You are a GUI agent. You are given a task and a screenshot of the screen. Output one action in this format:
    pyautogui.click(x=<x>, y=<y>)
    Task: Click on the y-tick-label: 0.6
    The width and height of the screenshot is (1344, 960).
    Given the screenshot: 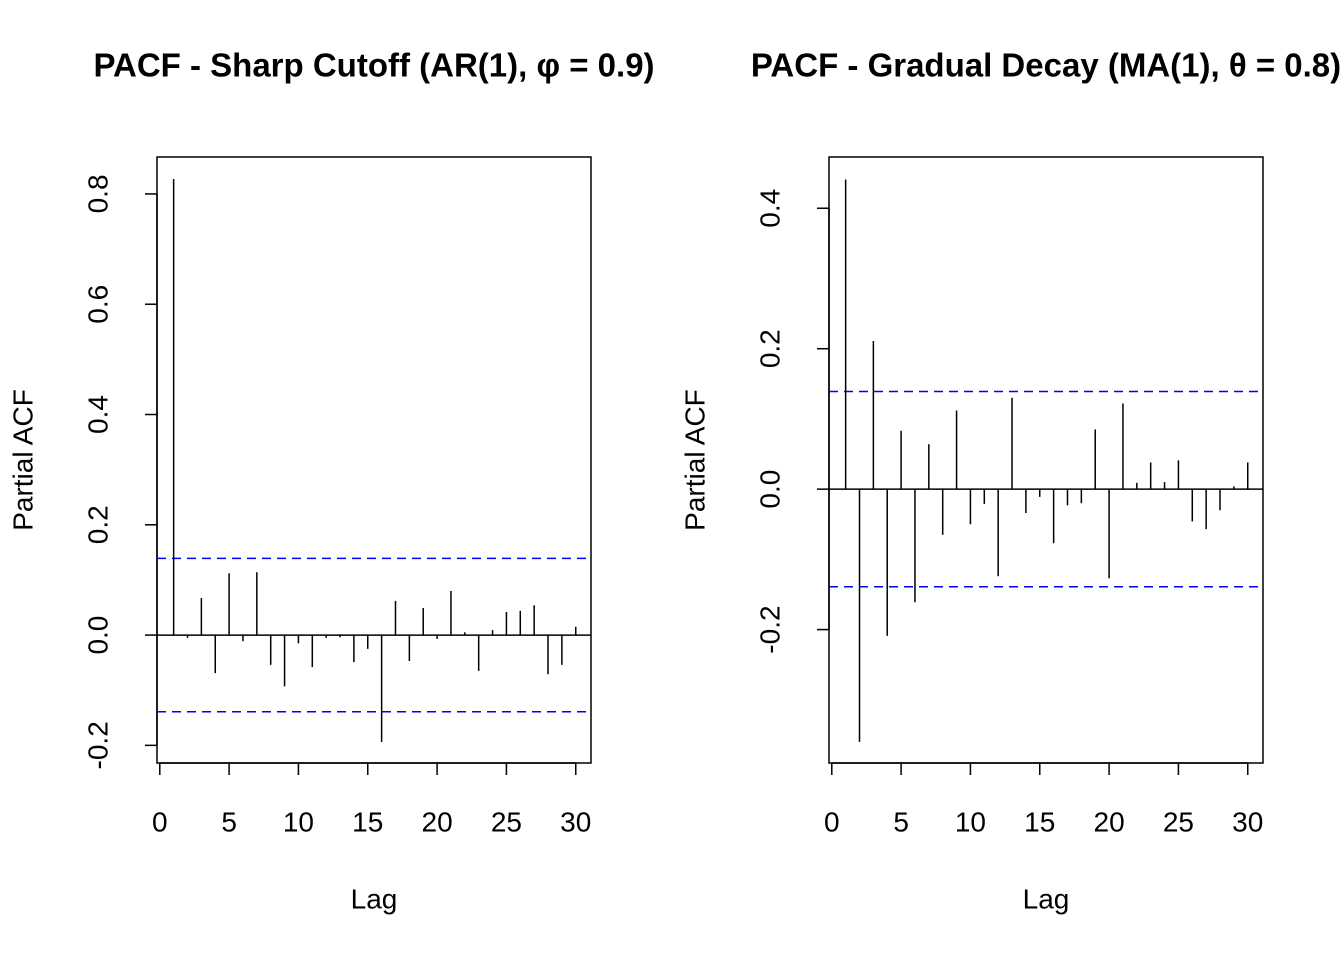 What is the action you would take?
    pyautogui.click(x=97, y=304)
    